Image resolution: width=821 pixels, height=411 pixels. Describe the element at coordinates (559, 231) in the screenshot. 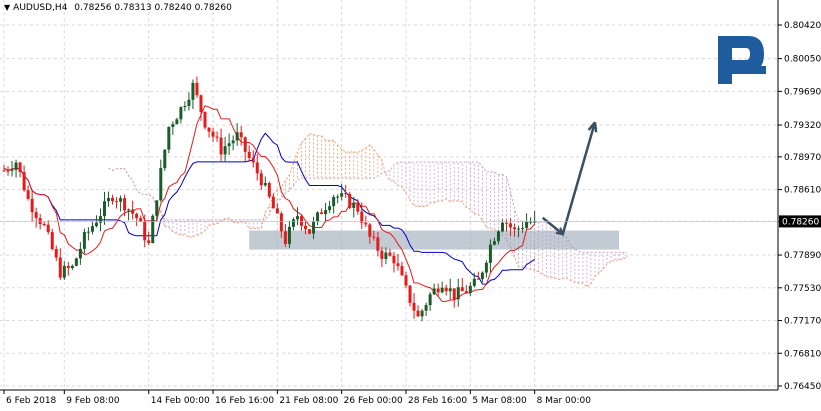

I see `forecast-down-arrowhead` at that location.